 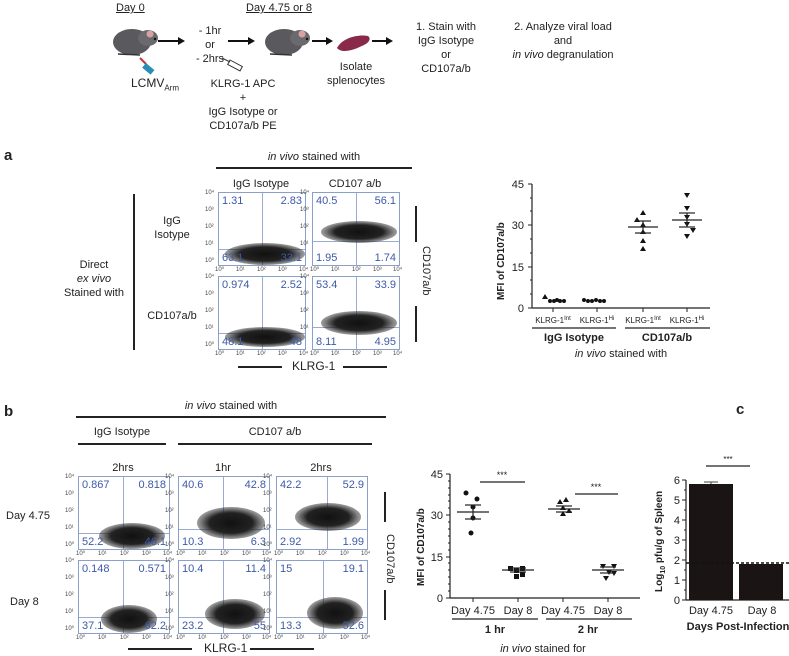 What do you see at coordinates (147, 66) in the screenshot?
I see `syringe-icon` at bounding box center [147, 66].